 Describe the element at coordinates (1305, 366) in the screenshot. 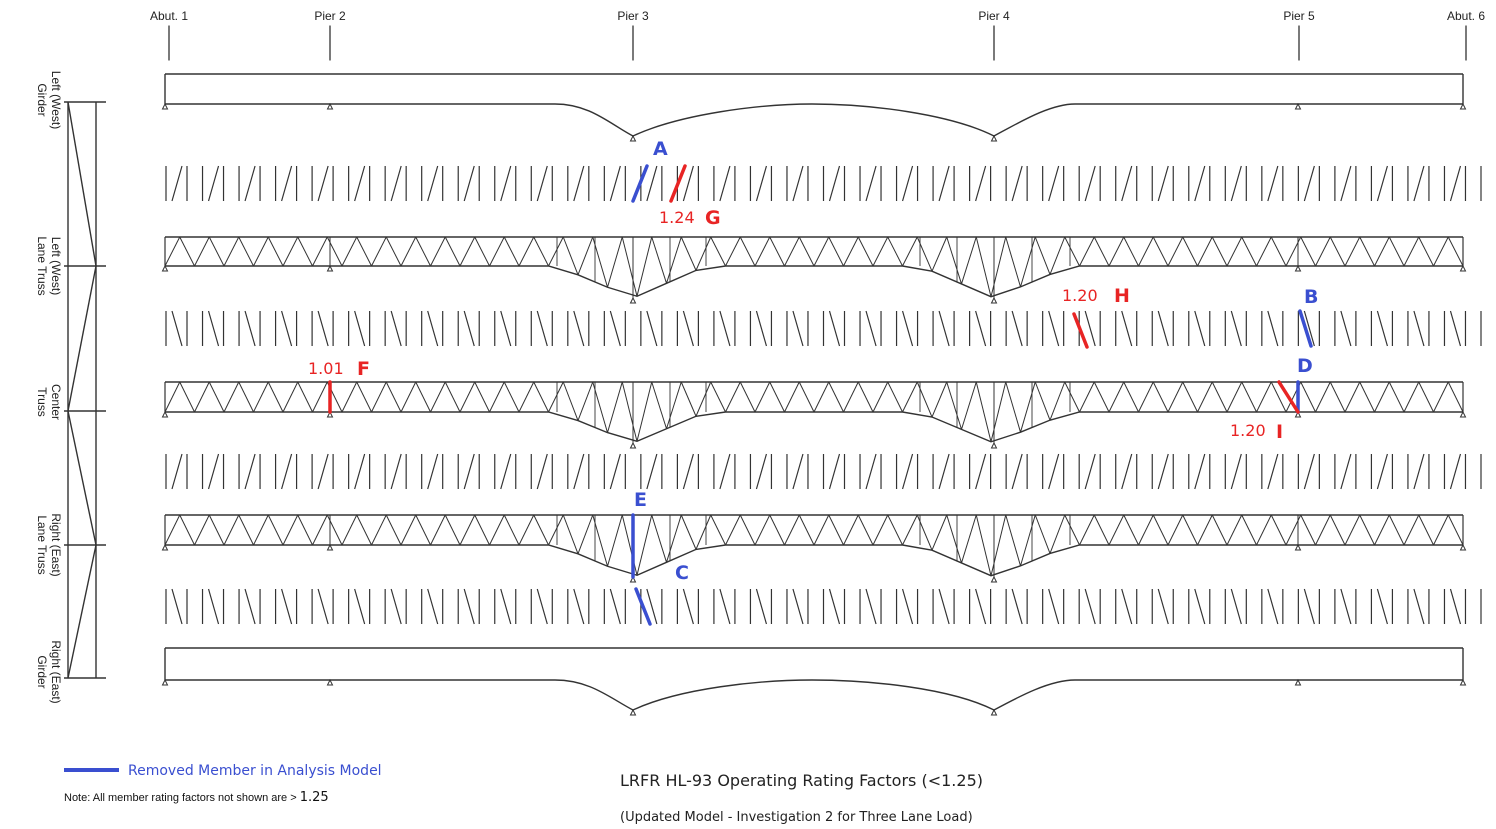

I see `member-letter-d: D` at that location.